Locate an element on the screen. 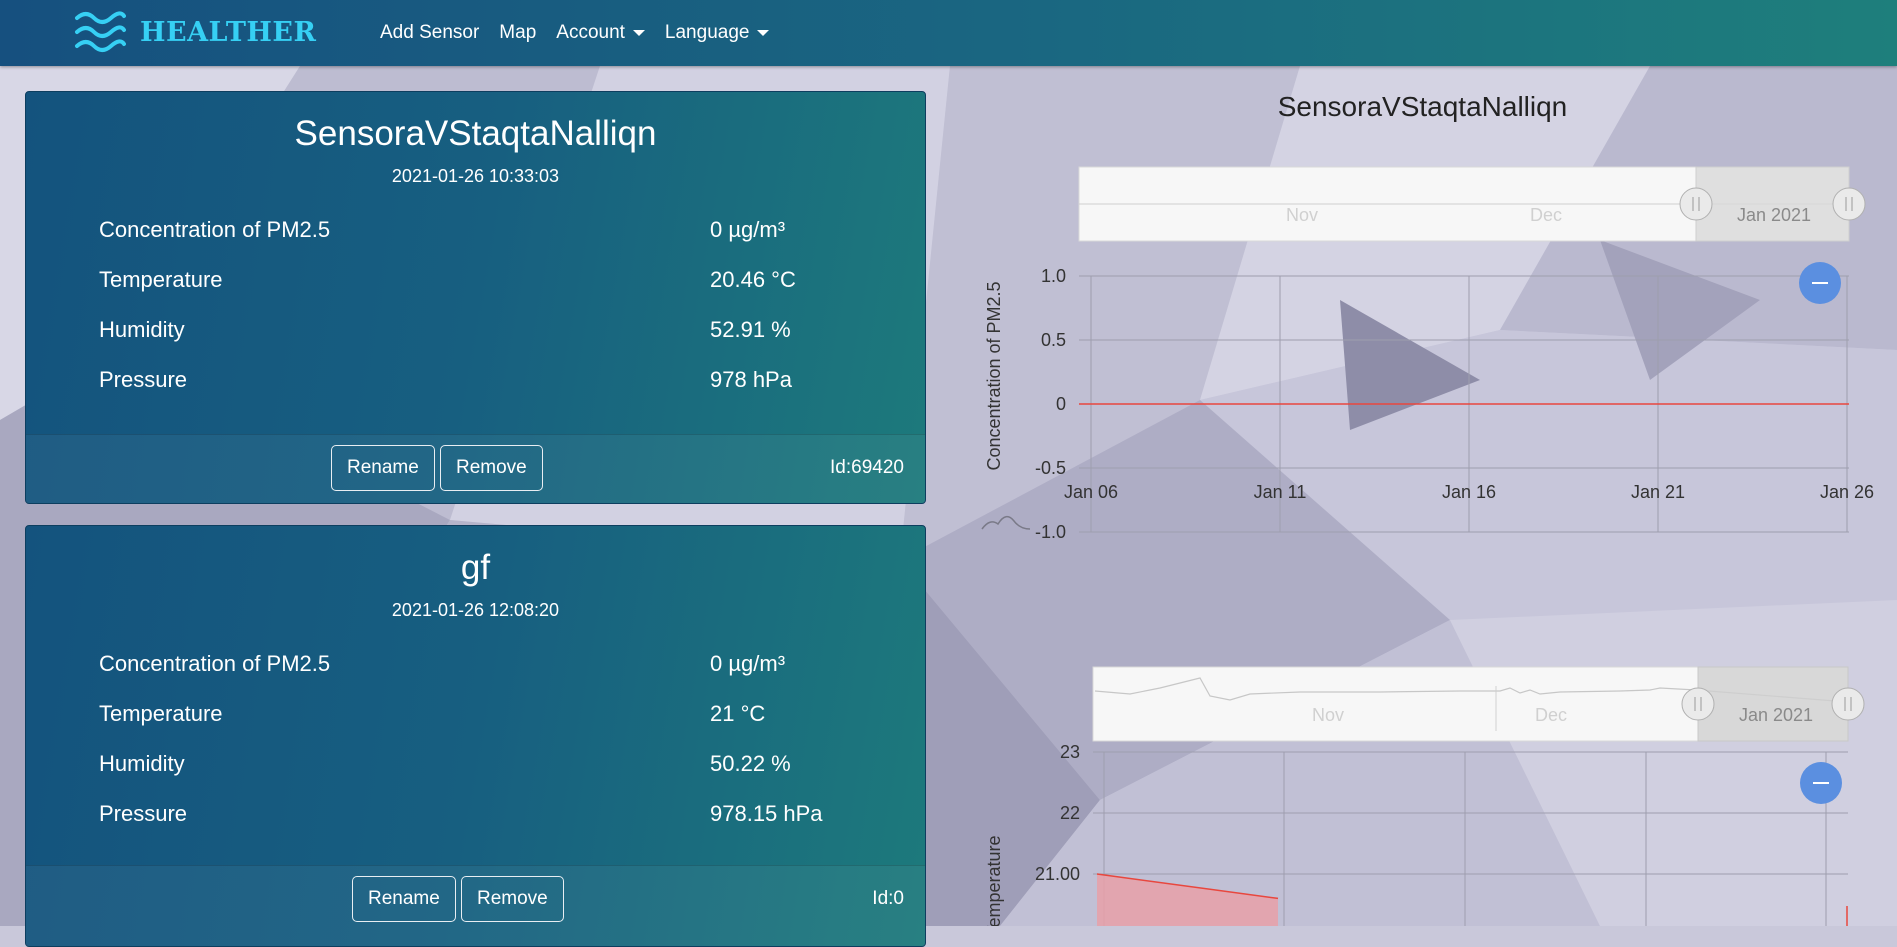  sensor-id: Id:69420 is located at coordinates (867, 468).